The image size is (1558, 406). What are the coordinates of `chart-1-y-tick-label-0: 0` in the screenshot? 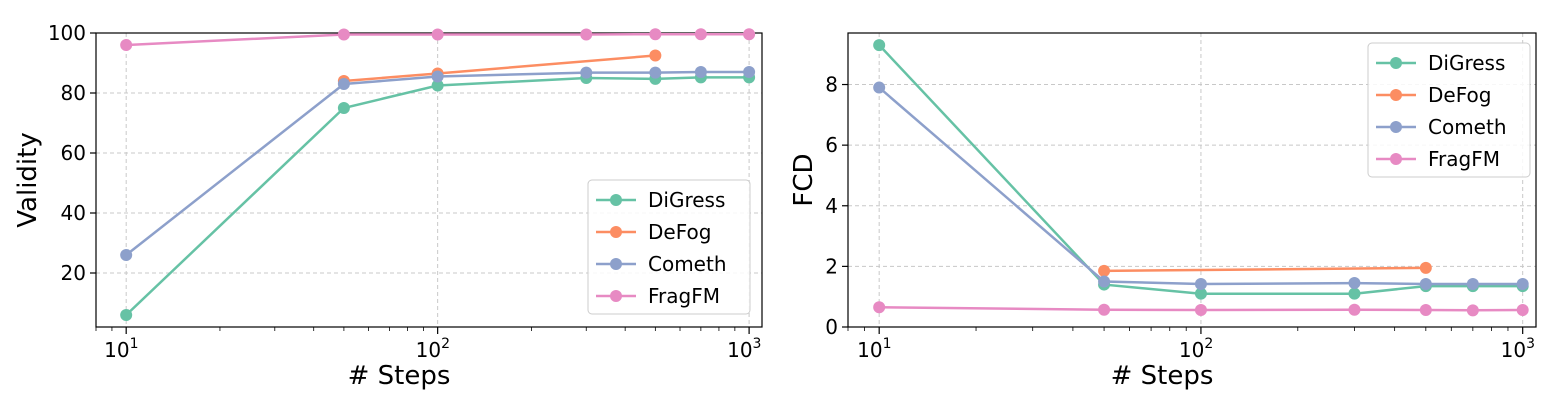 It's located at (831, 327).